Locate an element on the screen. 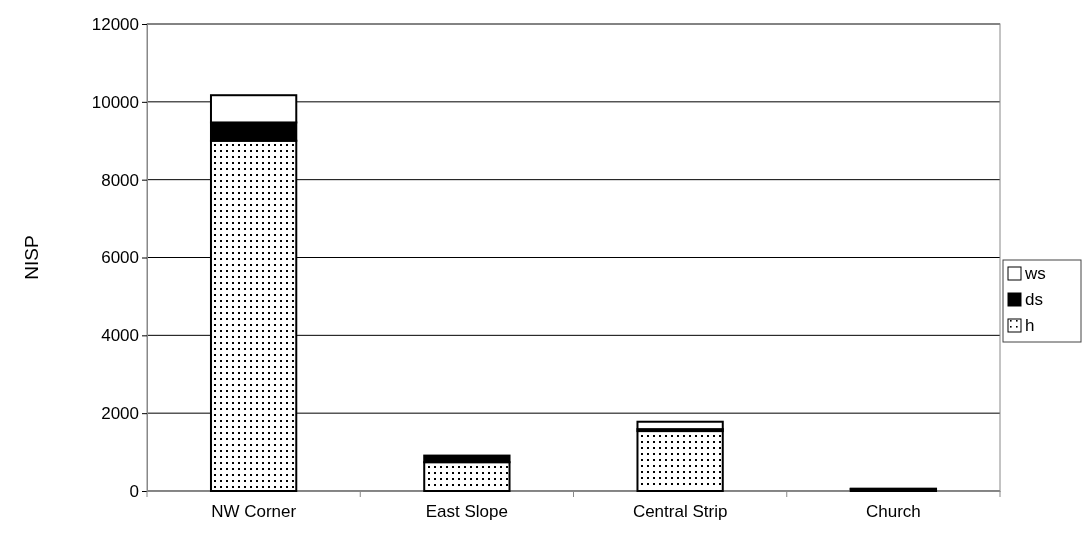 The image size is (1082, 533). x-tick-label: East Slope is located at coordinates (466, 512).